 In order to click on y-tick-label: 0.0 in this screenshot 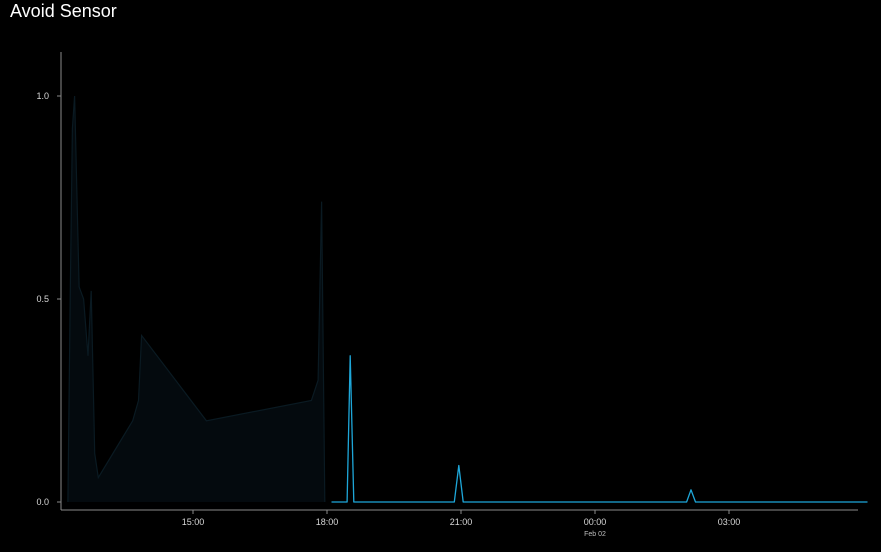, I will do `click(42, 502)`.